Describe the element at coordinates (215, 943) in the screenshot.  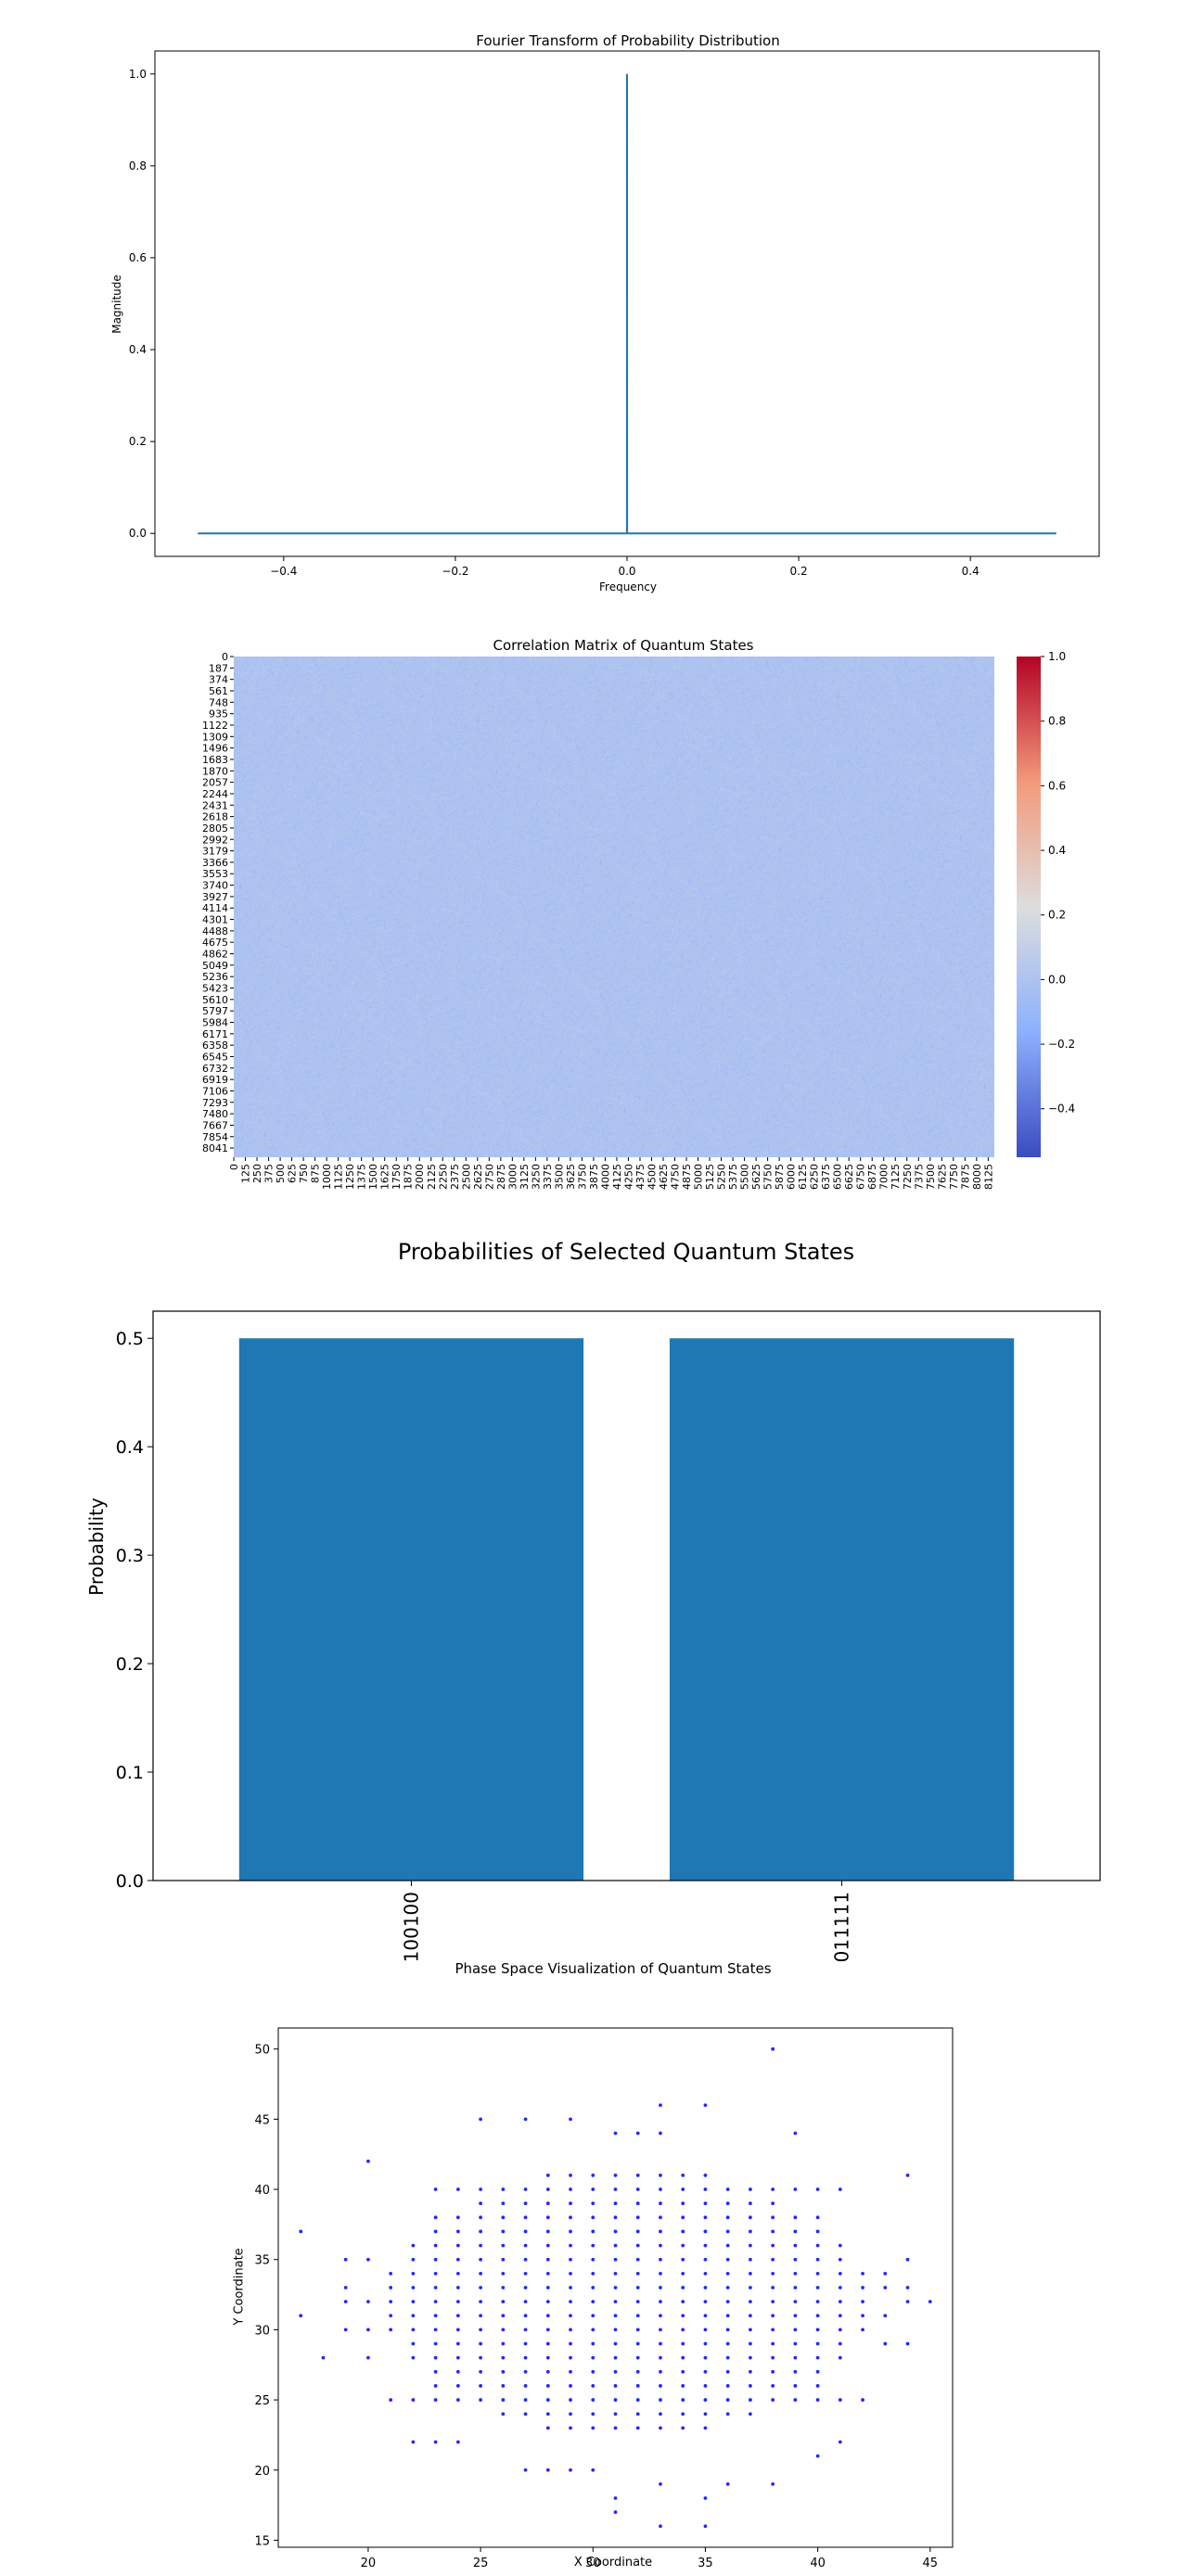
I see `heatmap-y-tick-label: 4675` at that location.